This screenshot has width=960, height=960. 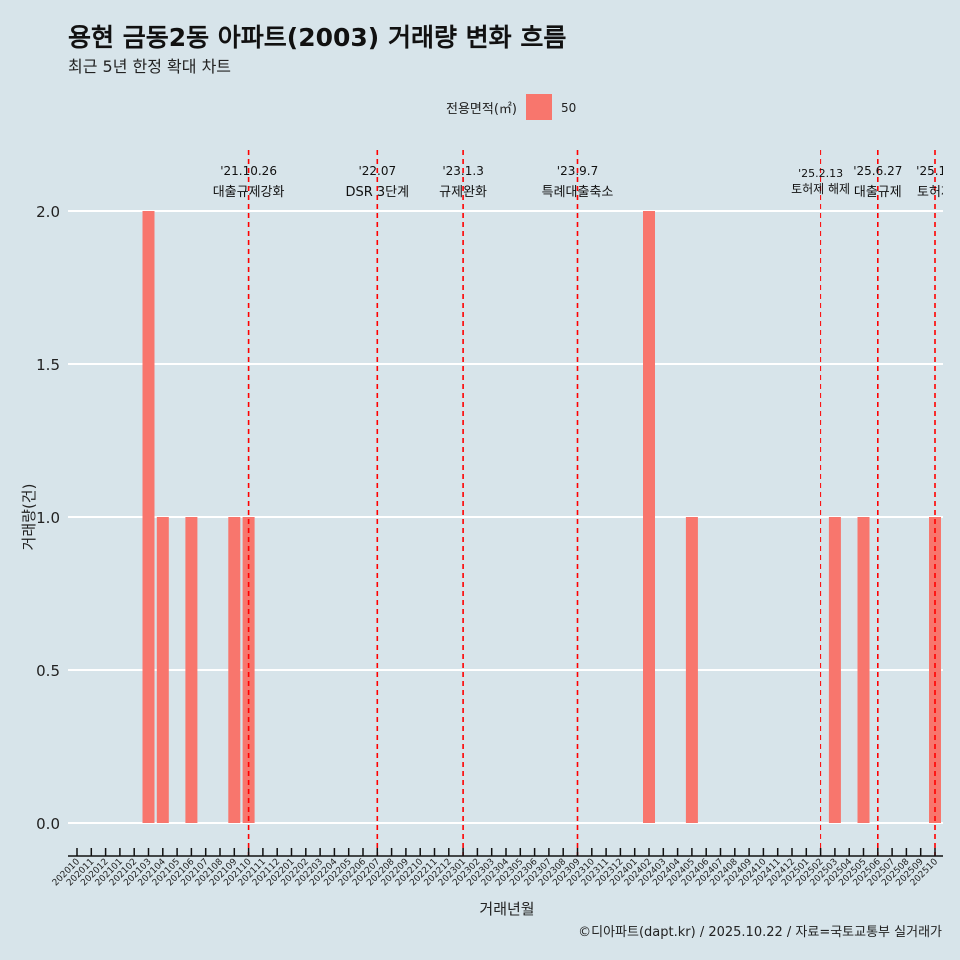 What do you see at coordinates (877, 171) in the screenshot?
I see `event-date: '25.6.27` at bounding box center [877, 171].